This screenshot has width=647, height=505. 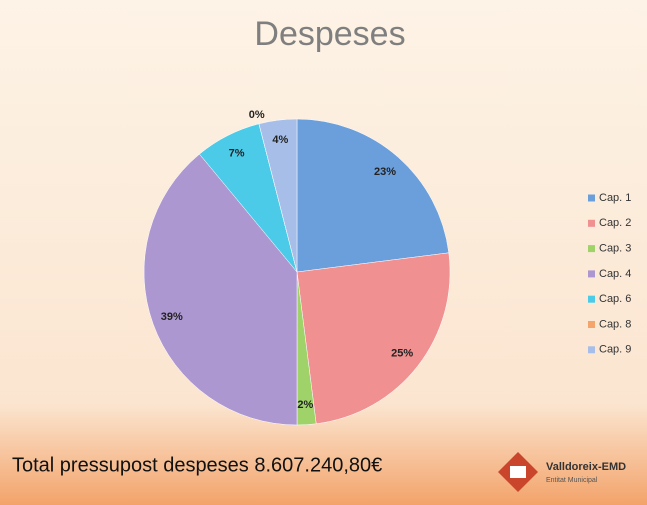 I want to click on logo-icon, so click(x=518, y=472).